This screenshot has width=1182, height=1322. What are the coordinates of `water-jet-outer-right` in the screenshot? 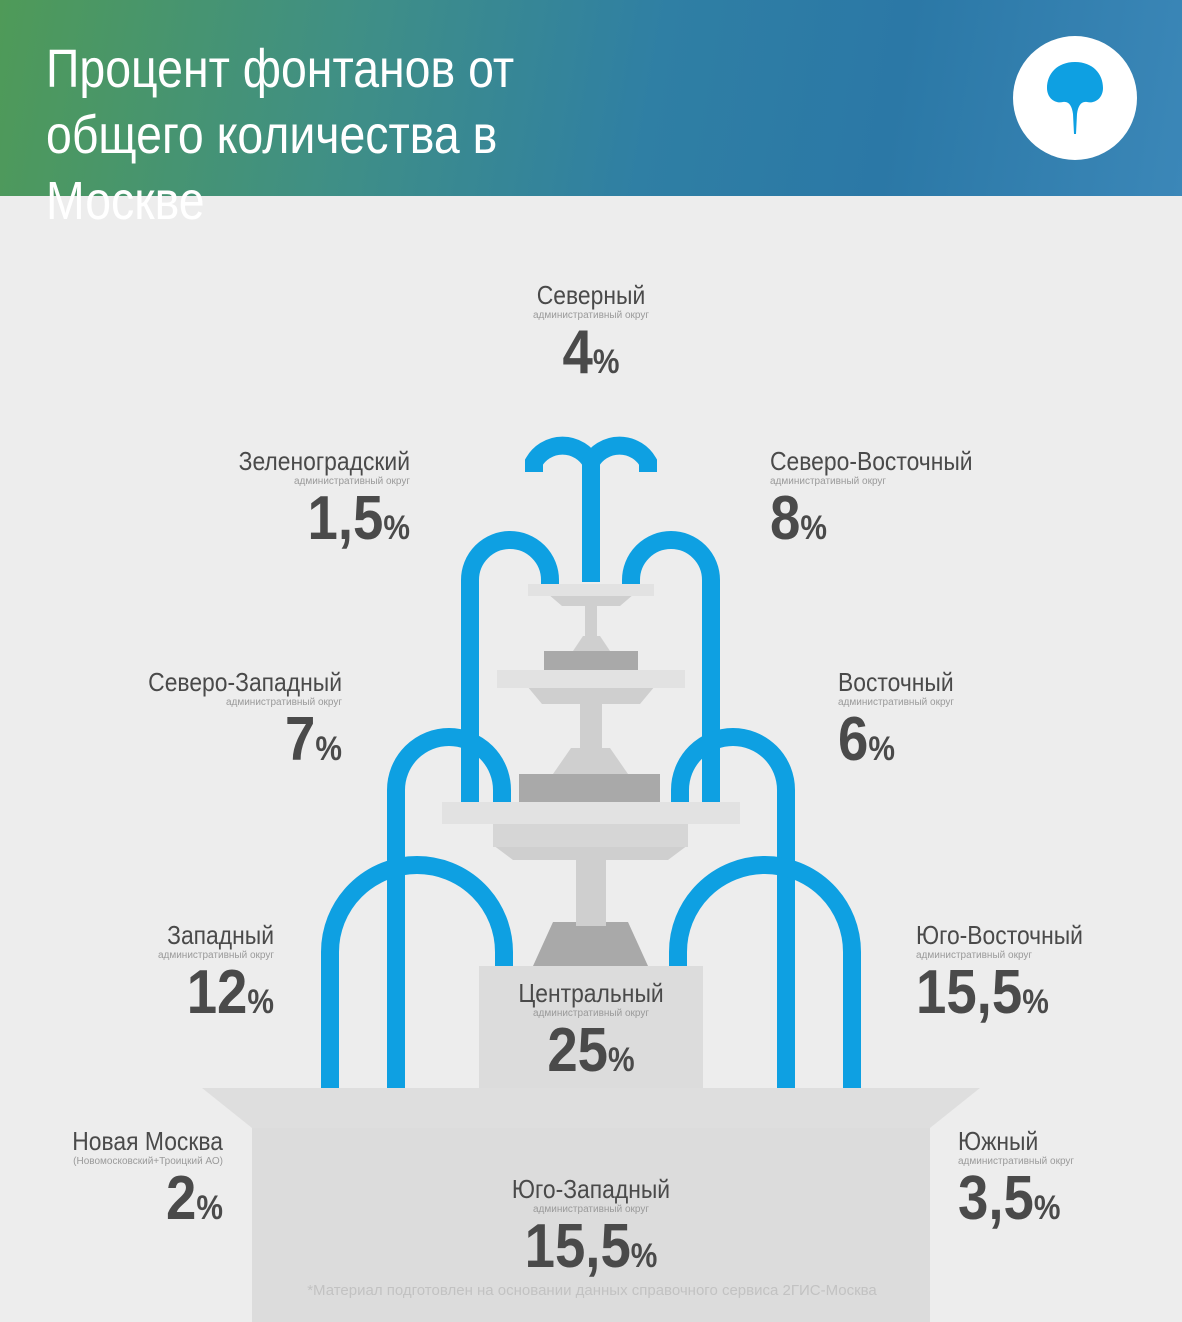 It's located at (765, 972).